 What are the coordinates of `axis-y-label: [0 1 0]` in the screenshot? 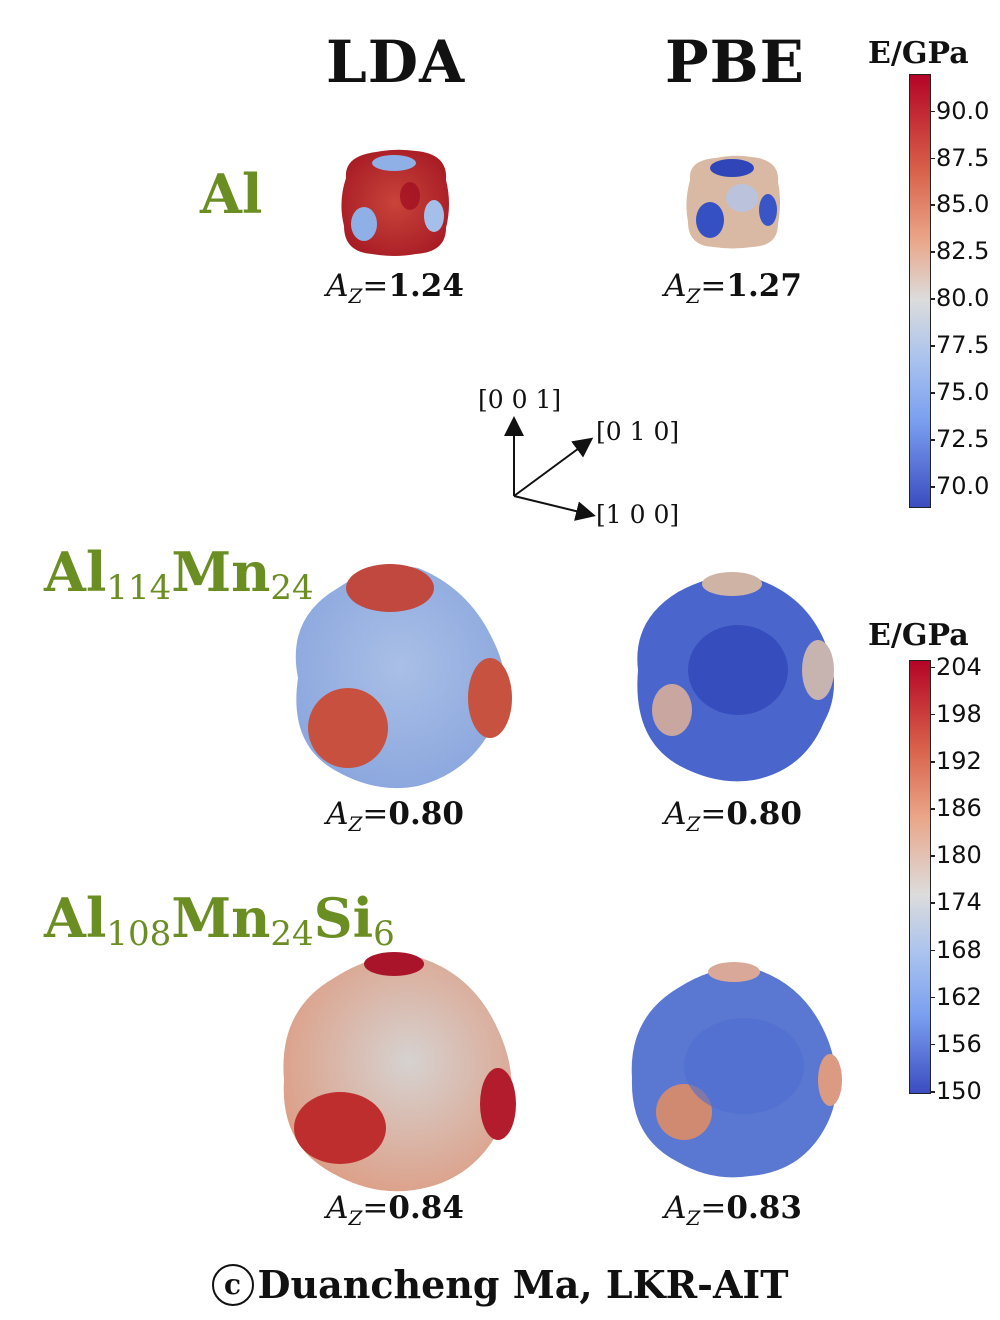 It's located at (638, 431).